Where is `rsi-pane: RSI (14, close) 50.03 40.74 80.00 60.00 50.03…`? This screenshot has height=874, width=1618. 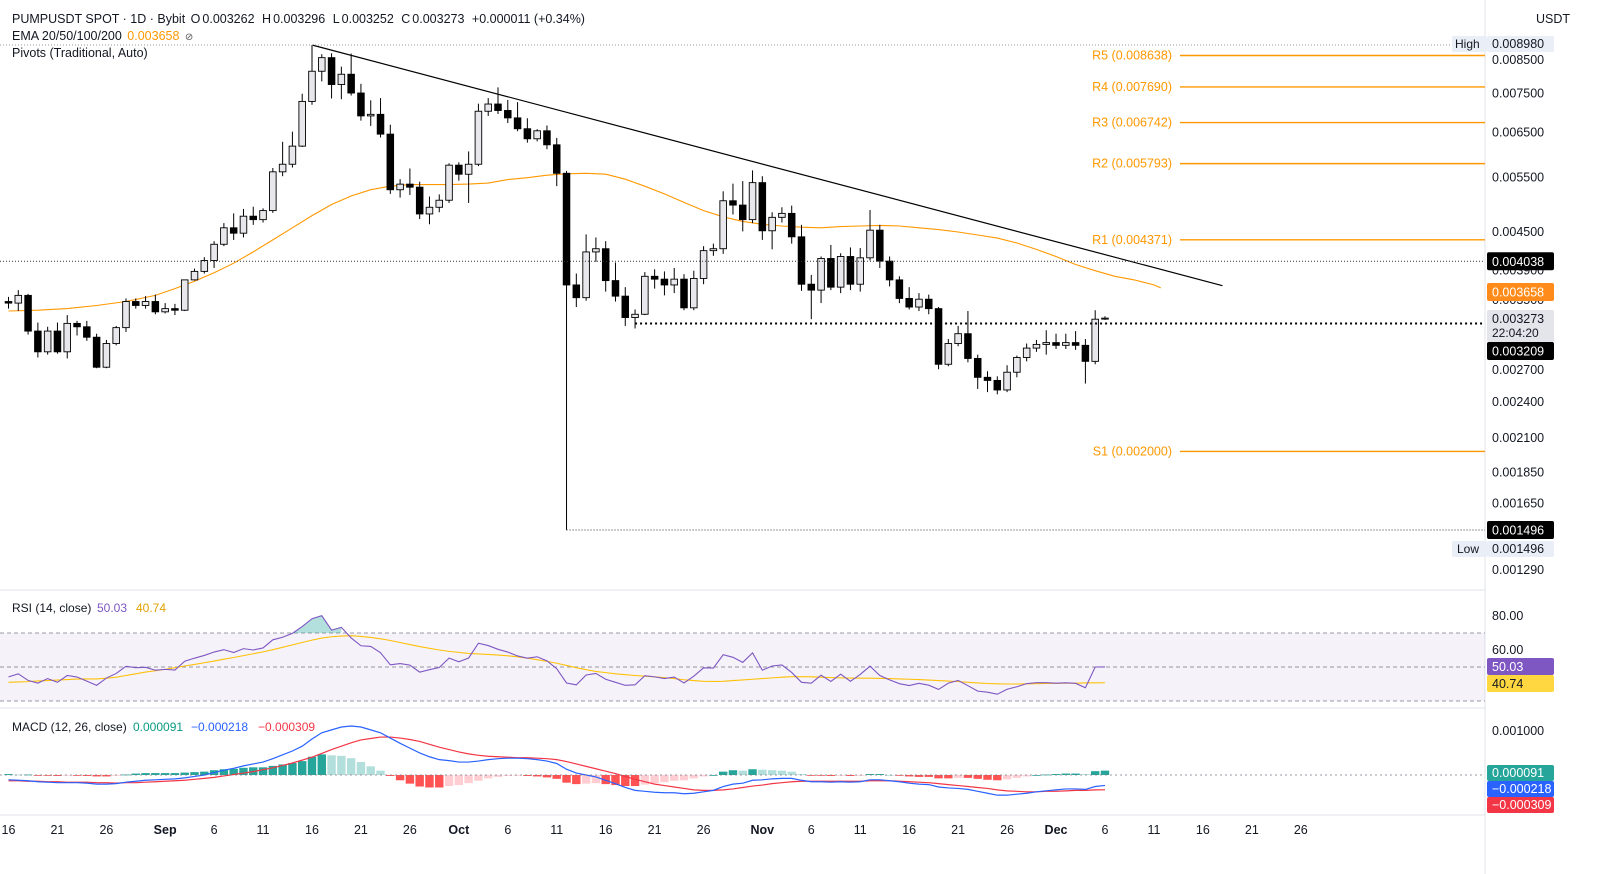
rsi-pane: RSI (14, close) 50.03 40.74 80.00 60.00 50.03… is located at coordinates (777, 651).